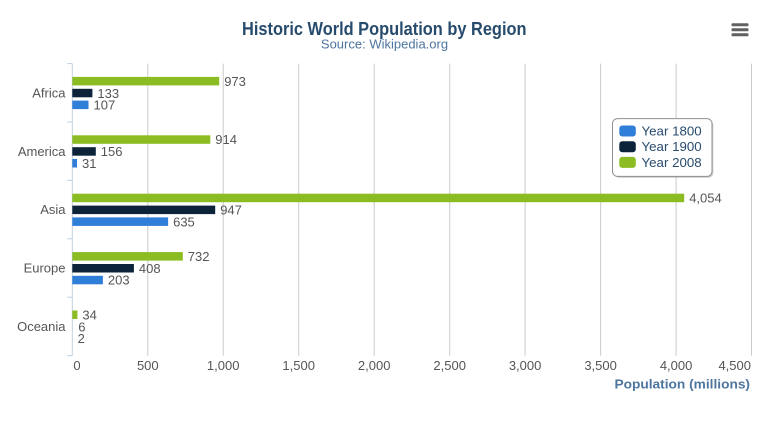  What do you see at coordinates (384, 43) in the screenshot?
I see `svg-text: Source: Wikipedia.org` at bounding box center [384, 43].